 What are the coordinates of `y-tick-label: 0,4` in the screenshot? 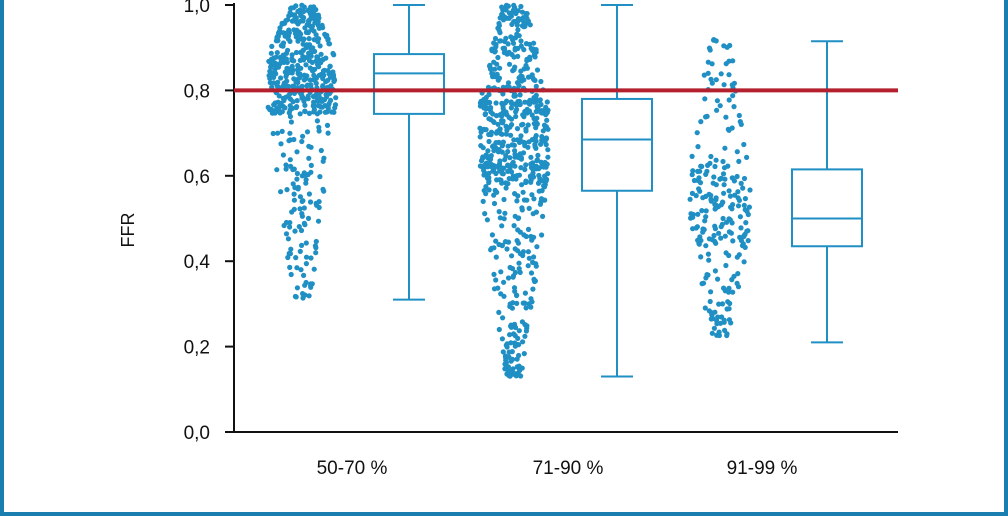 It's located at (197, 262).